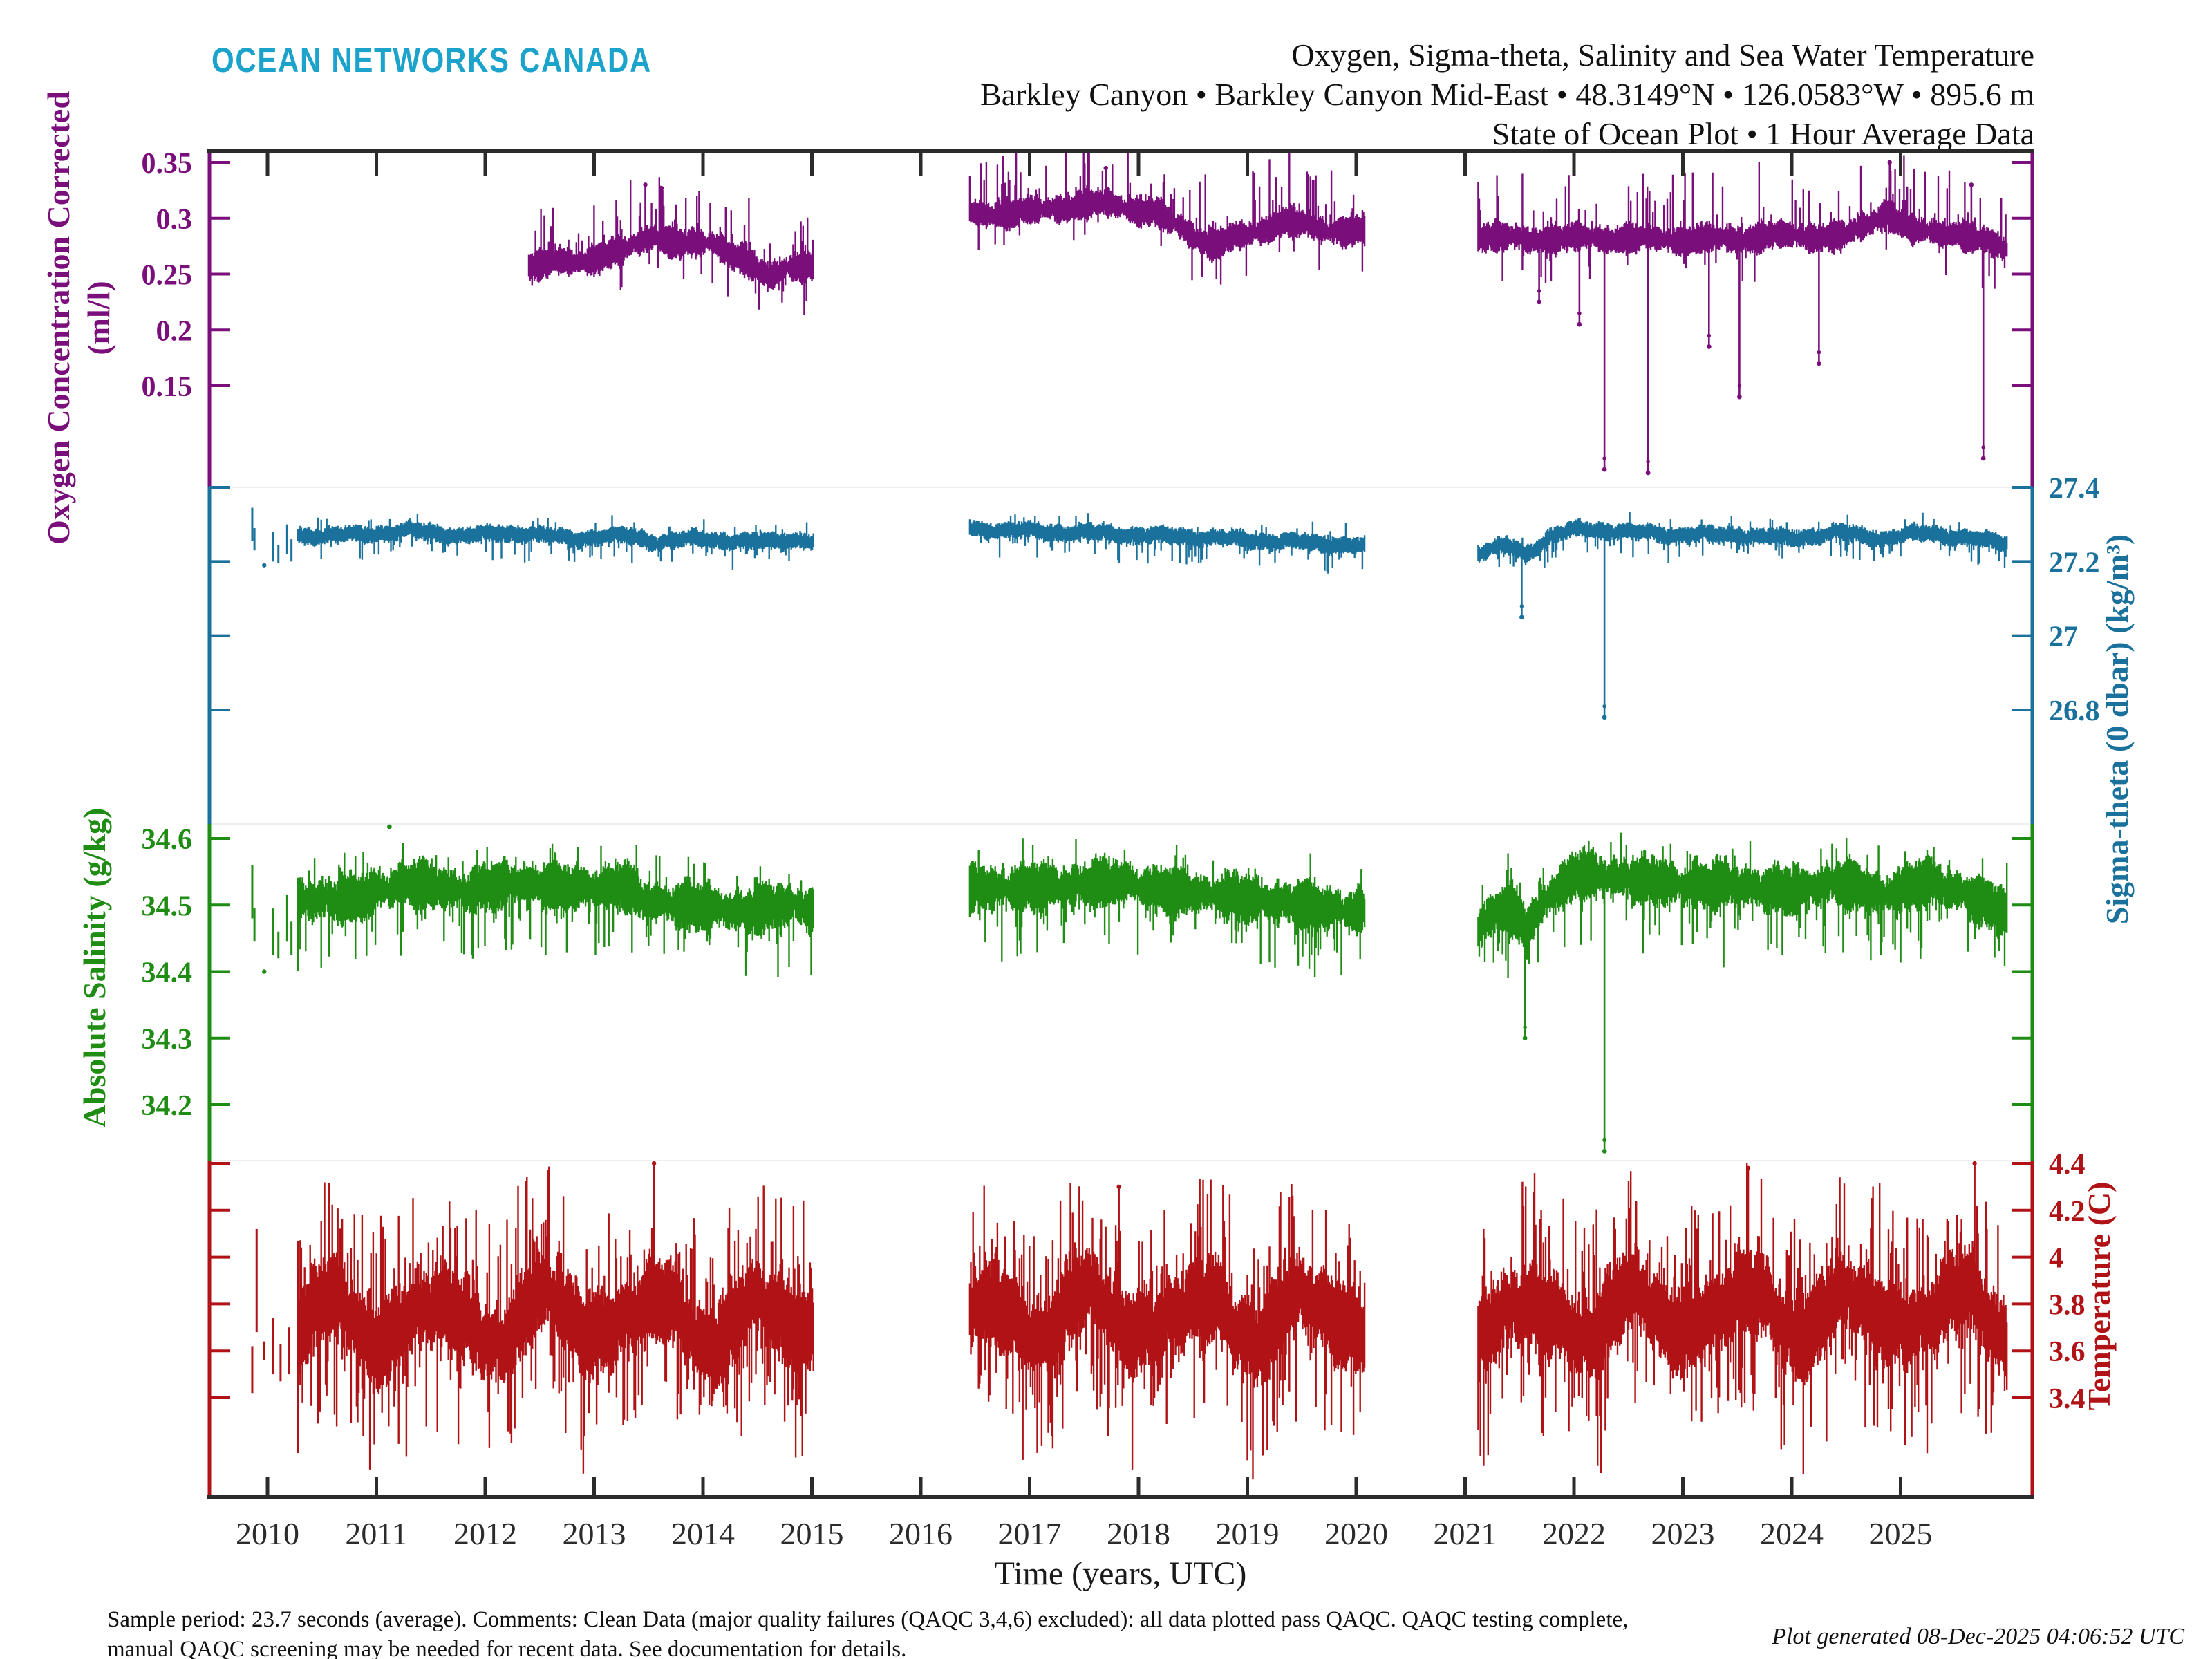 Image resolution: width=2212 pixels, height=1659 pixels. Describe the element at coordinates (167, 906) in the screenshot. I see `y-tick-label: 34.5` at that location.